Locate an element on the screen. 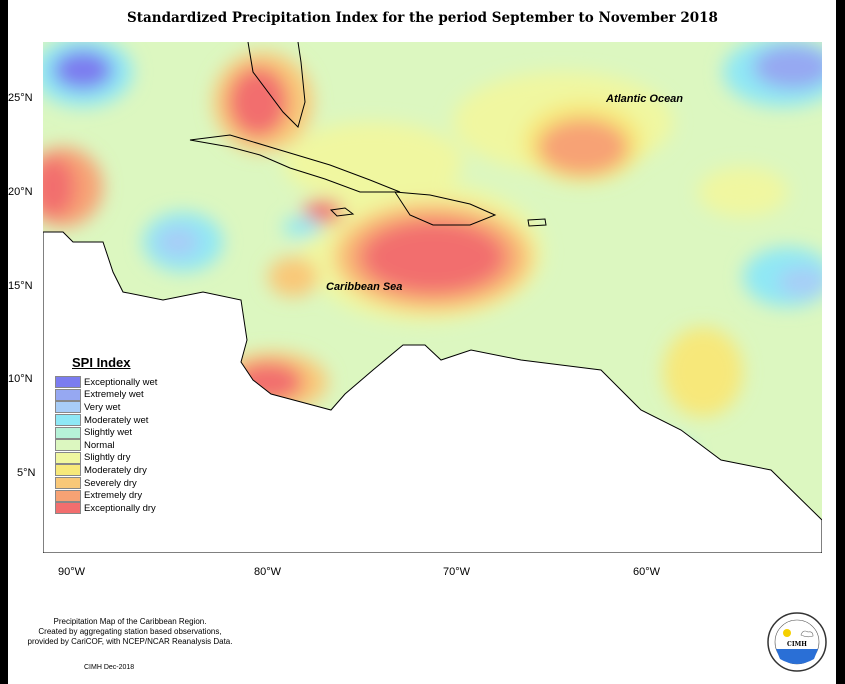  legend-item: Extremely dry is located at coordinates (106, 495).